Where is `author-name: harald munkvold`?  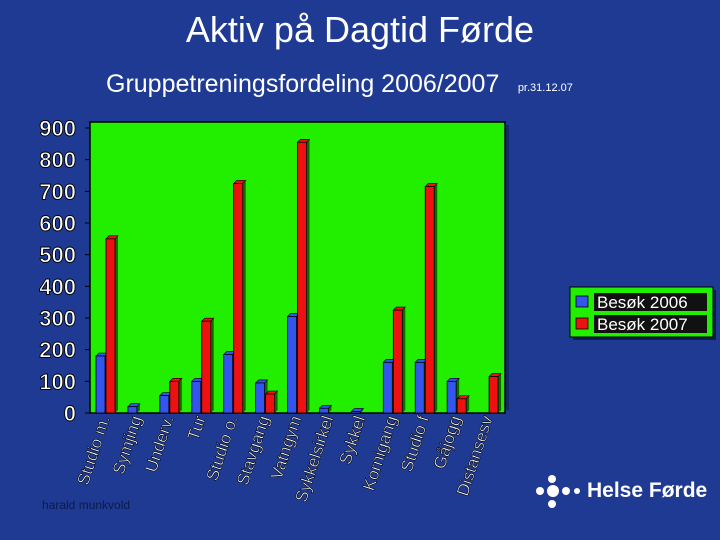
author-name: harald munkvold is located at coordinates (86, 505).